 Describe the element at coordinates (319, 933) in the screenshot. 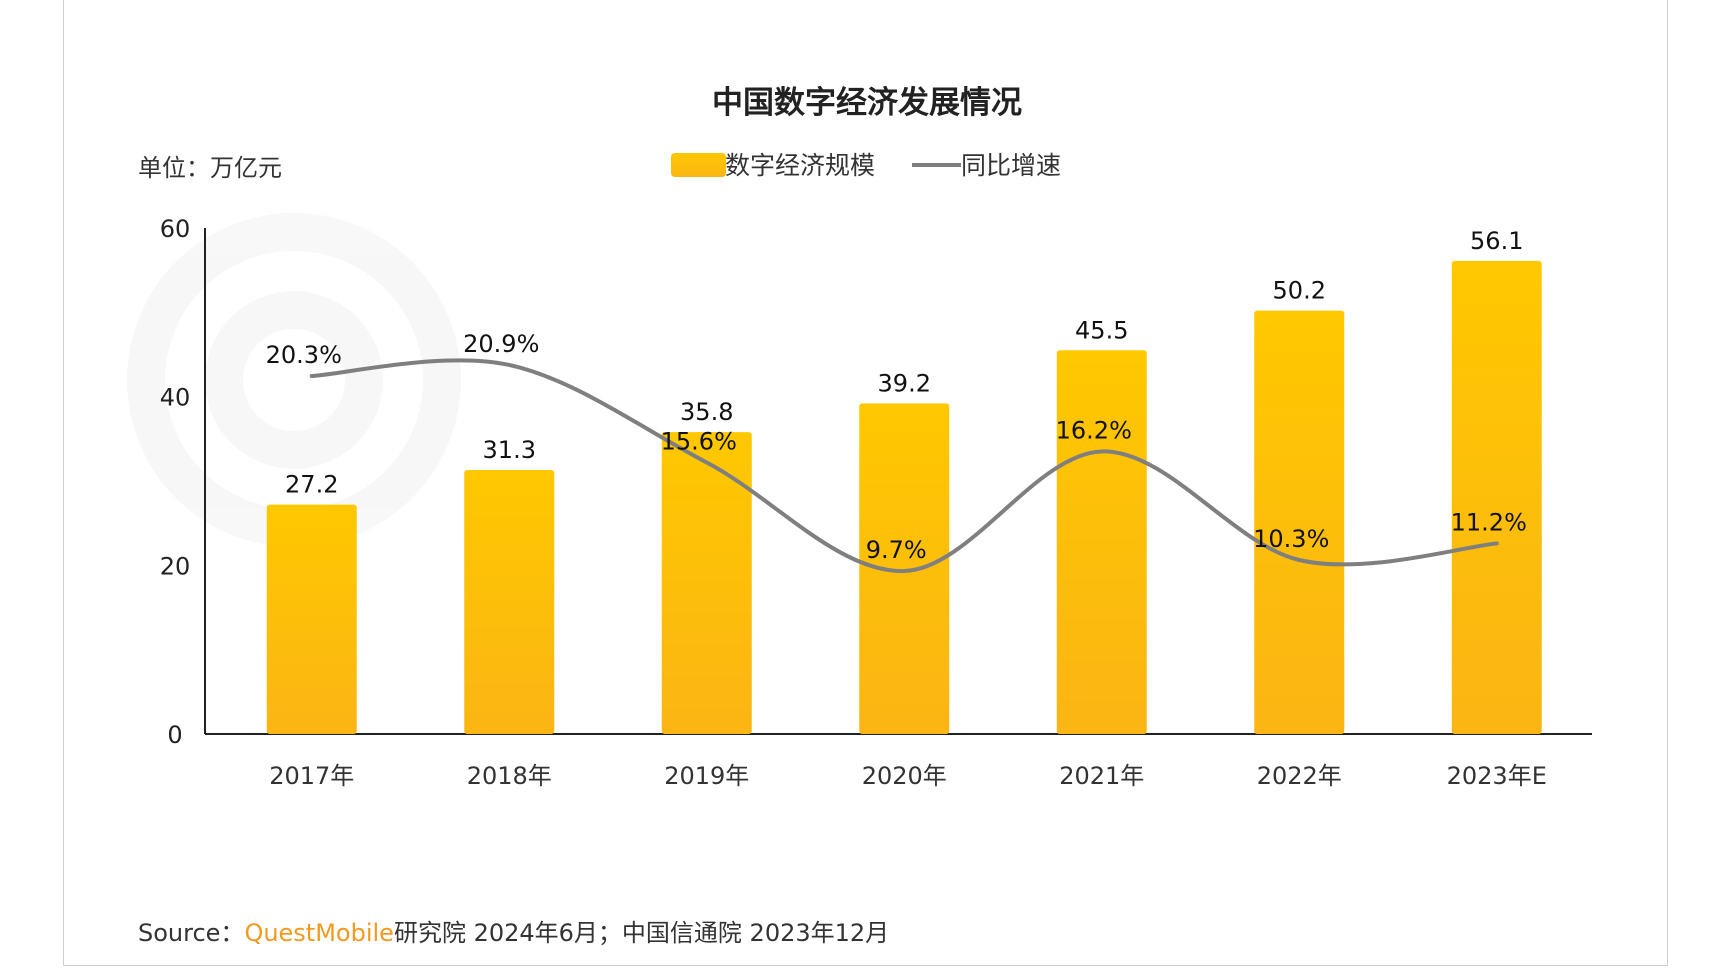

I see `source-brand: QuestMobile` at that location.